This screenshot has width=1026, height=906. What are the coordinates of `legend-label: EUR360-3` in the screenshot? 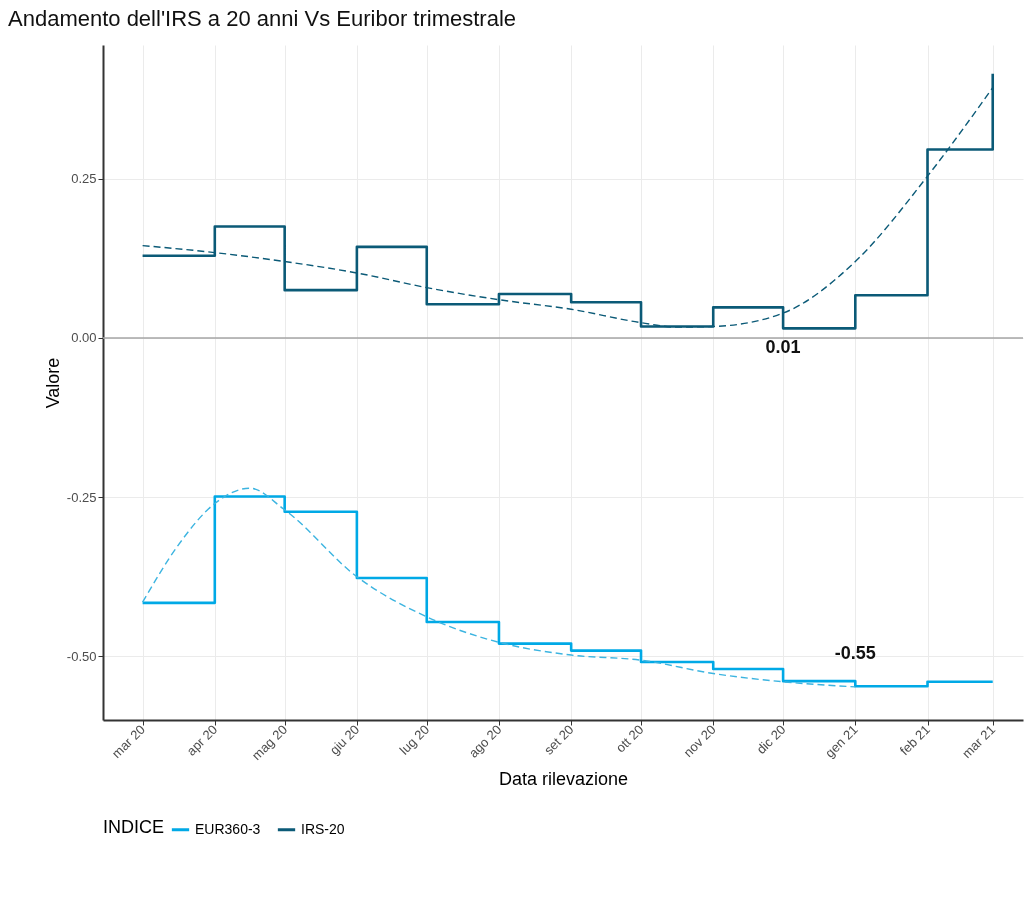 It's located at (228, 828).